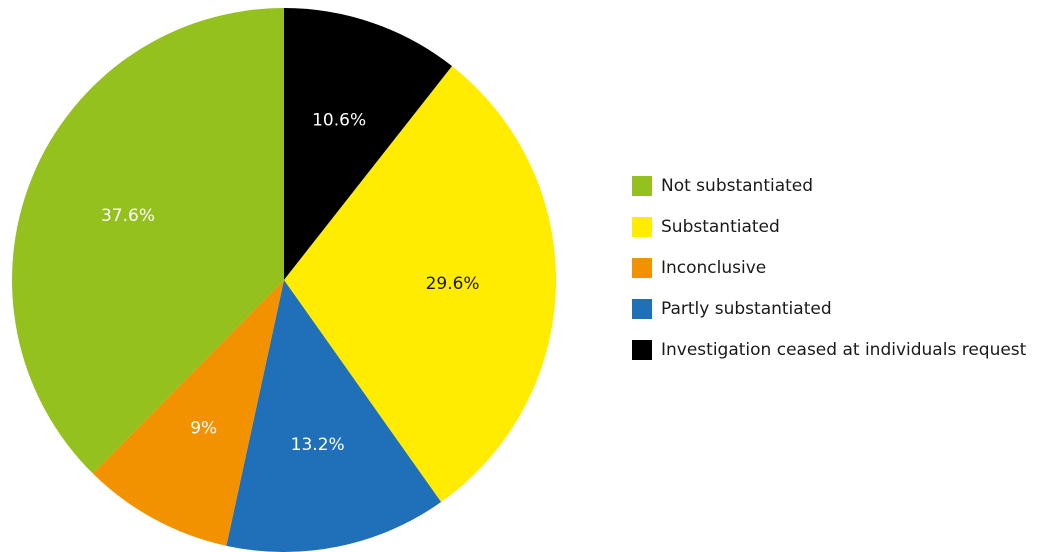 The image size is (1037, 552). I want to click on pie-data-label: 29.6%, so click(453, 284).